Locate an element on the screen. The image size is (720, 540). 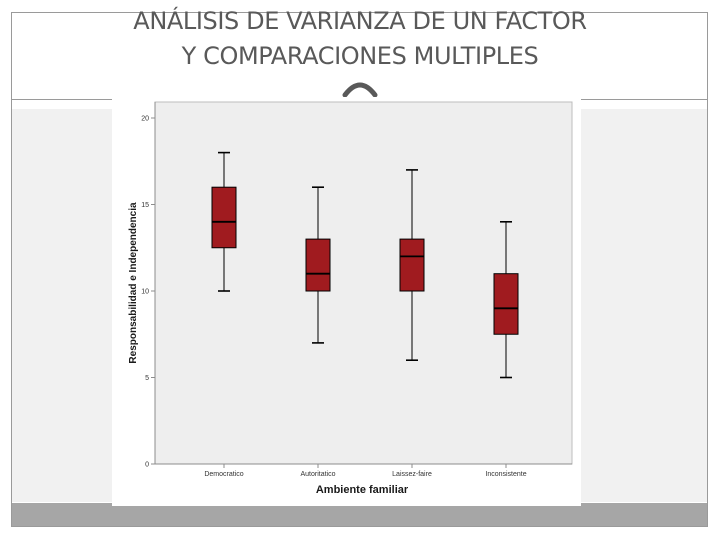
slide-title-line-1: ANÁLISIS DE VARIANZA DE UN FACTOR is located at coordinates (360, 21).